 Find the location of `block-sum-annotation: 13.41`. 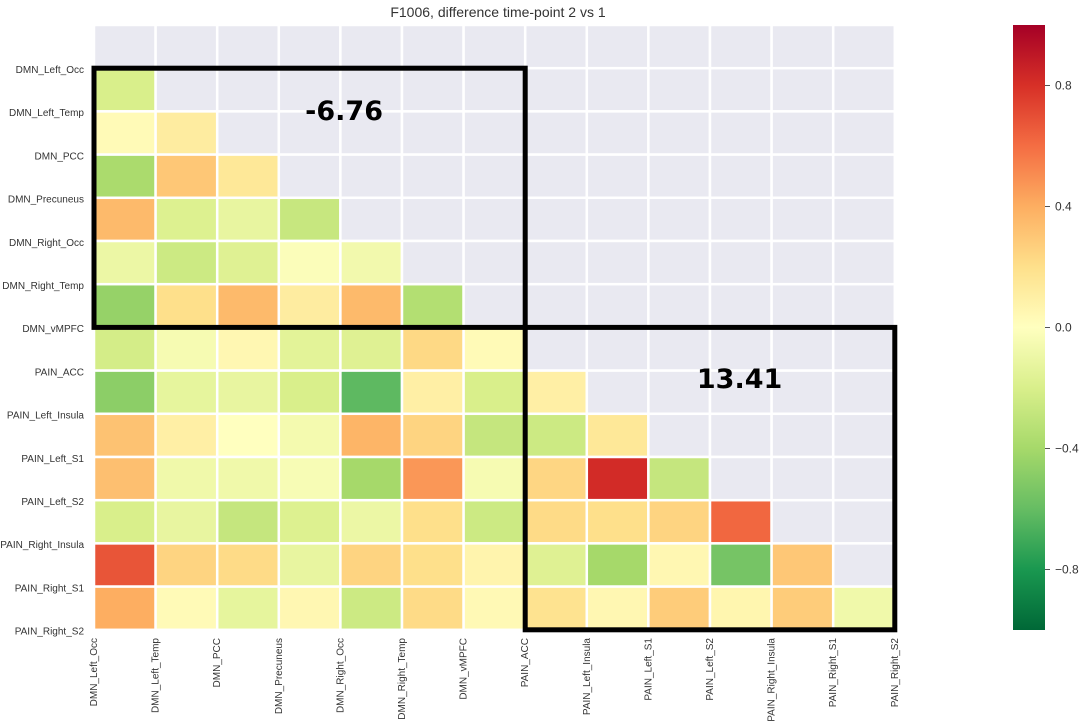

block-sum-annotation: 13.41 is located at coordinates (739, 379).